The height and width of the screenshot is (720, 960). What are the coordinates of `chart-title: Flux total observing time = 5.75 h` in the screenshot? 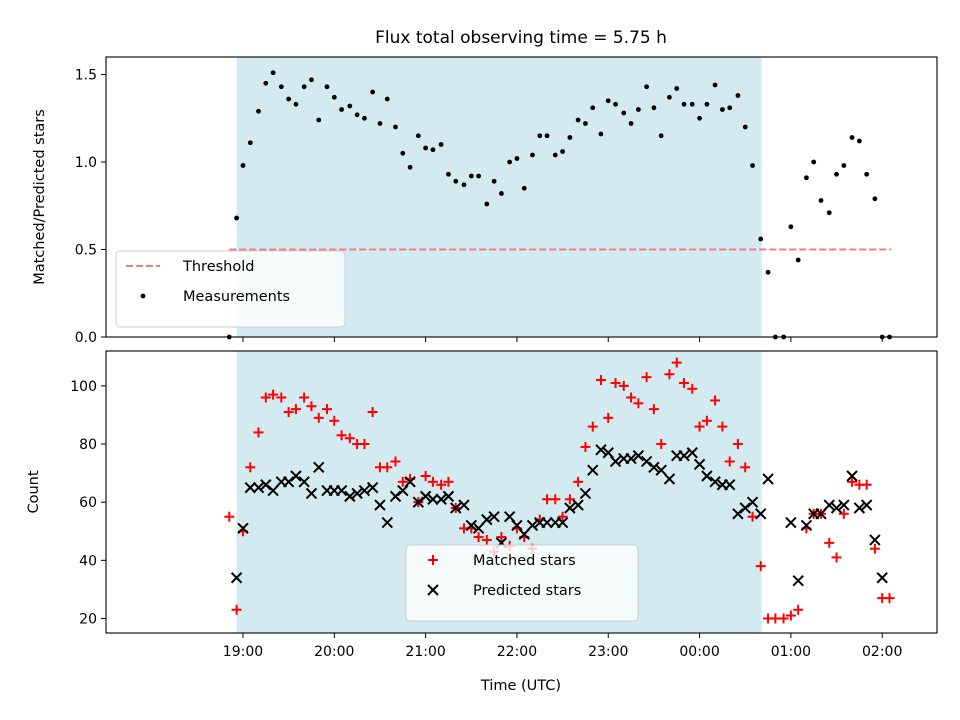 It's located at (521, 38).